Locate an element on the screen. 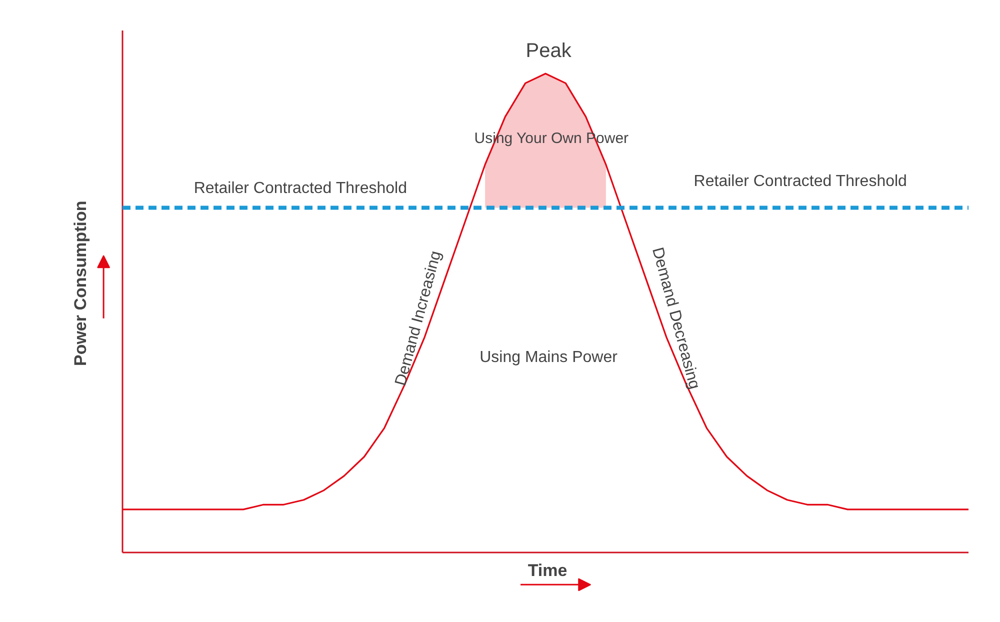 Image resolution: width=1000 pixels, height=622 pixels. annotation: Using Mains Power is located at coordinates (549, 357).